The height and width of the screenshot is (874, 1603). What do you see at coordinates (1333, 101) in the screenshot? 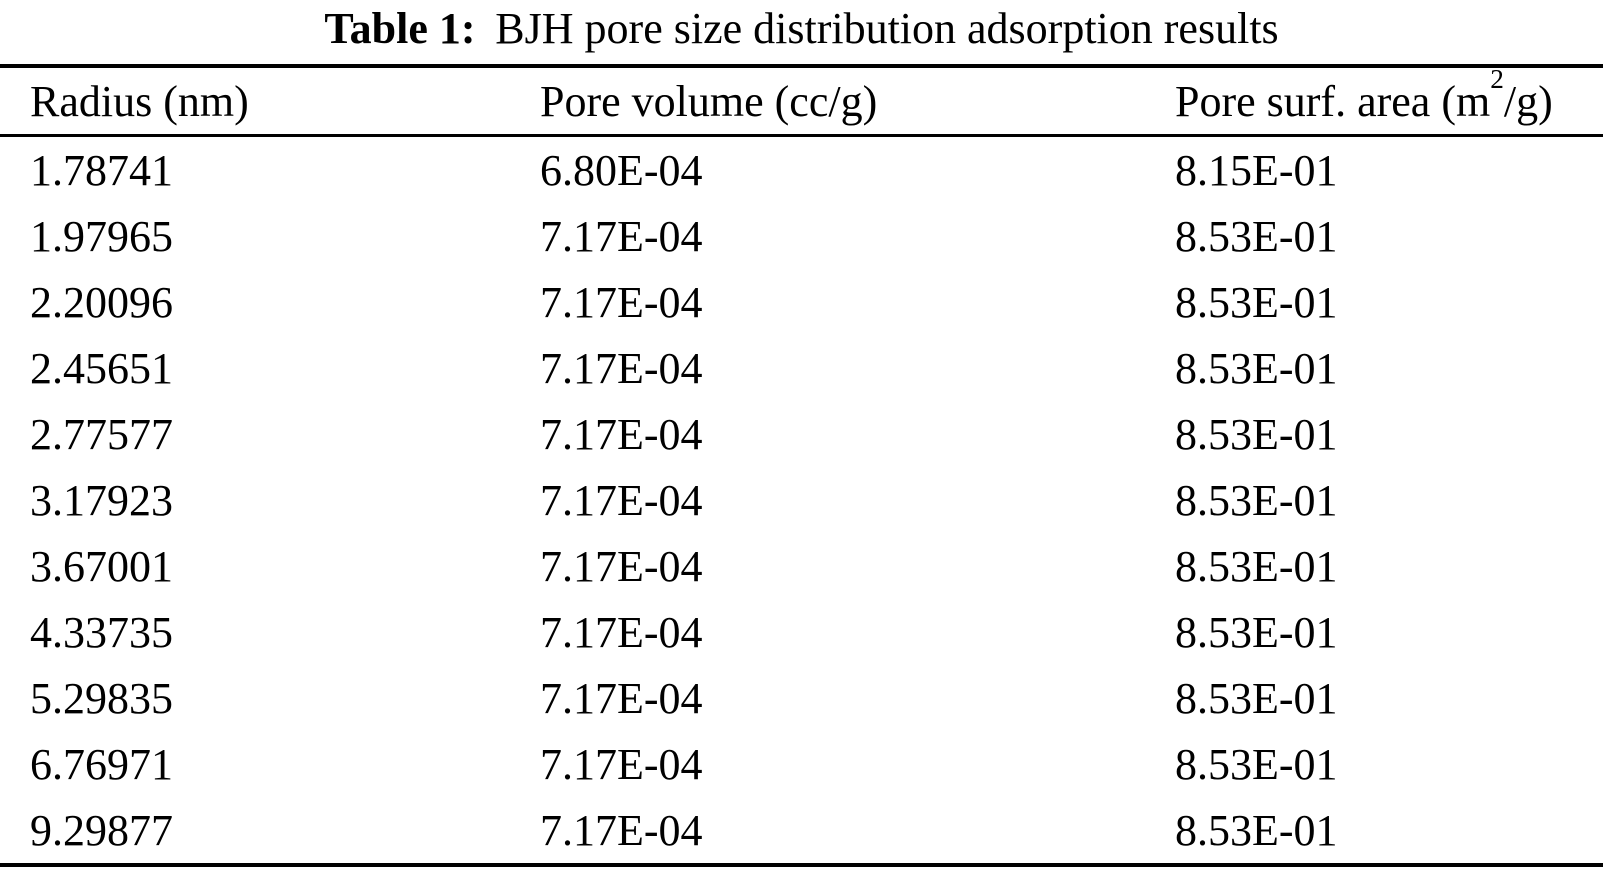
I see `column-header-pore-surface-area-label: Pore surf. area (m` at bounding box center [1333, 101].